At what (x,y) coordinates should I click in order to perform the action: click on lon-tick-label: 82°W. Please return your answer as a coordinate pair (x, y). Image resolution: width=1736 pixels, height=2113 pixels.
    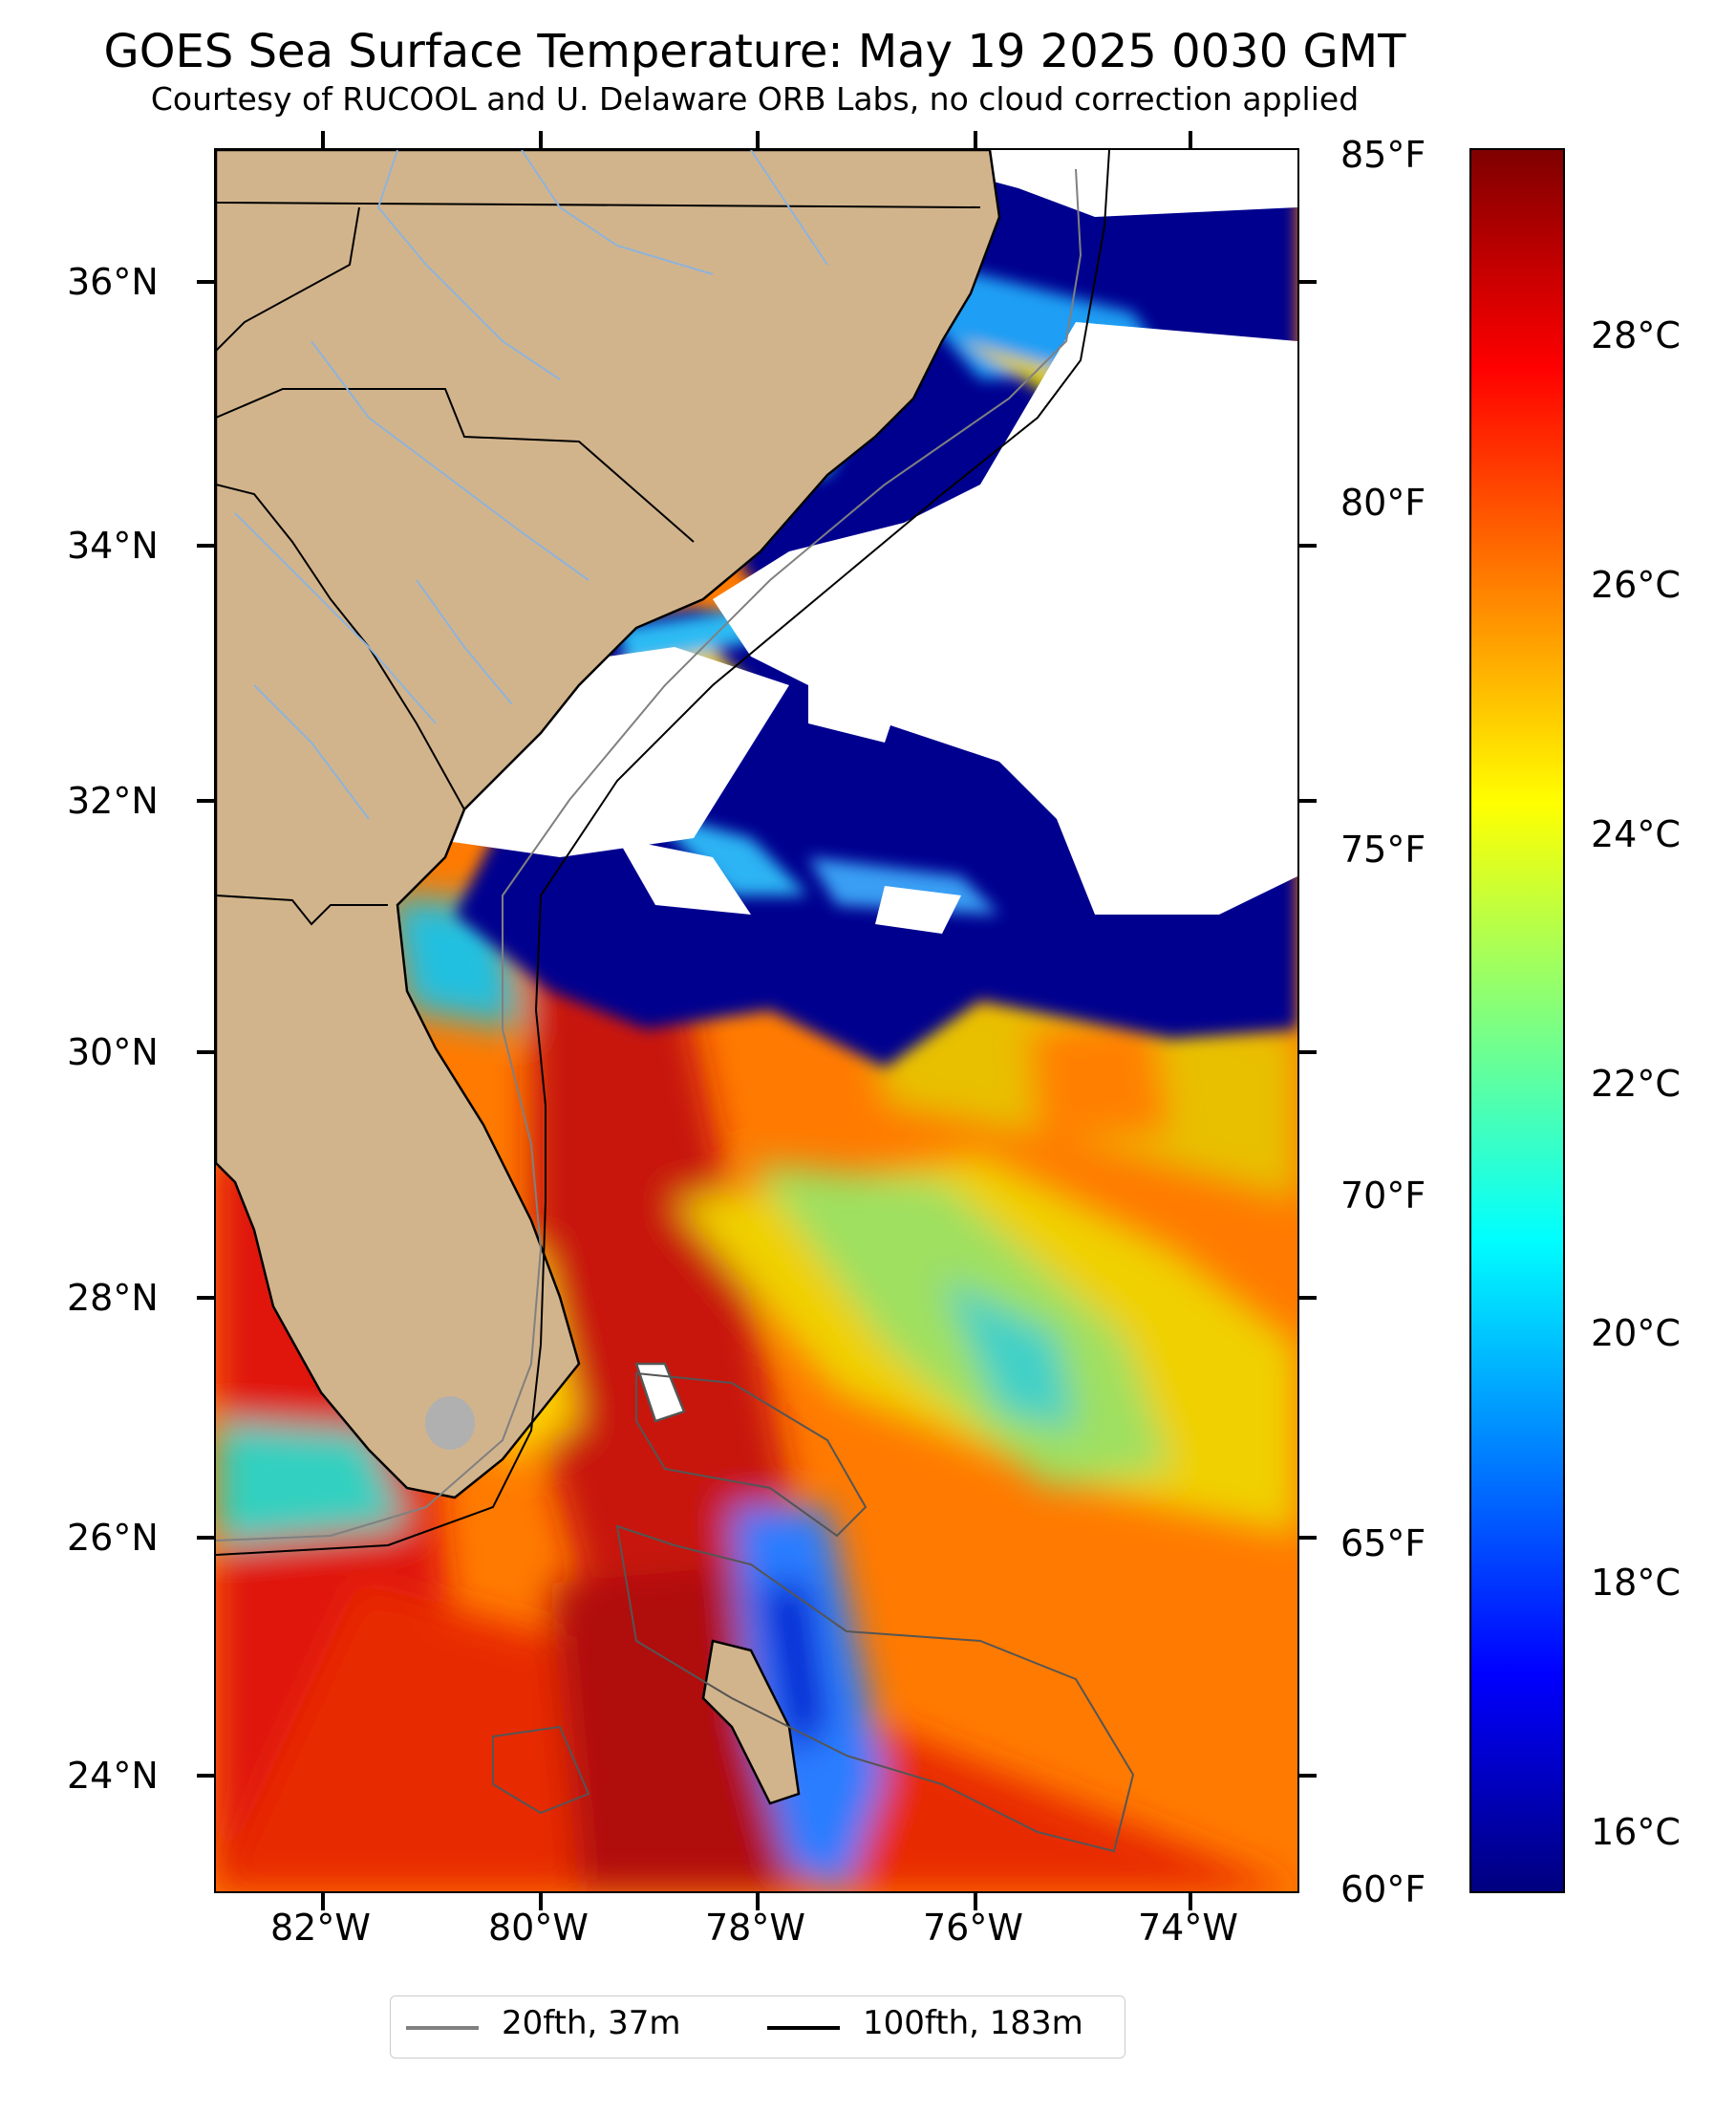
    Looking at the image, I should click on (320, 1928).